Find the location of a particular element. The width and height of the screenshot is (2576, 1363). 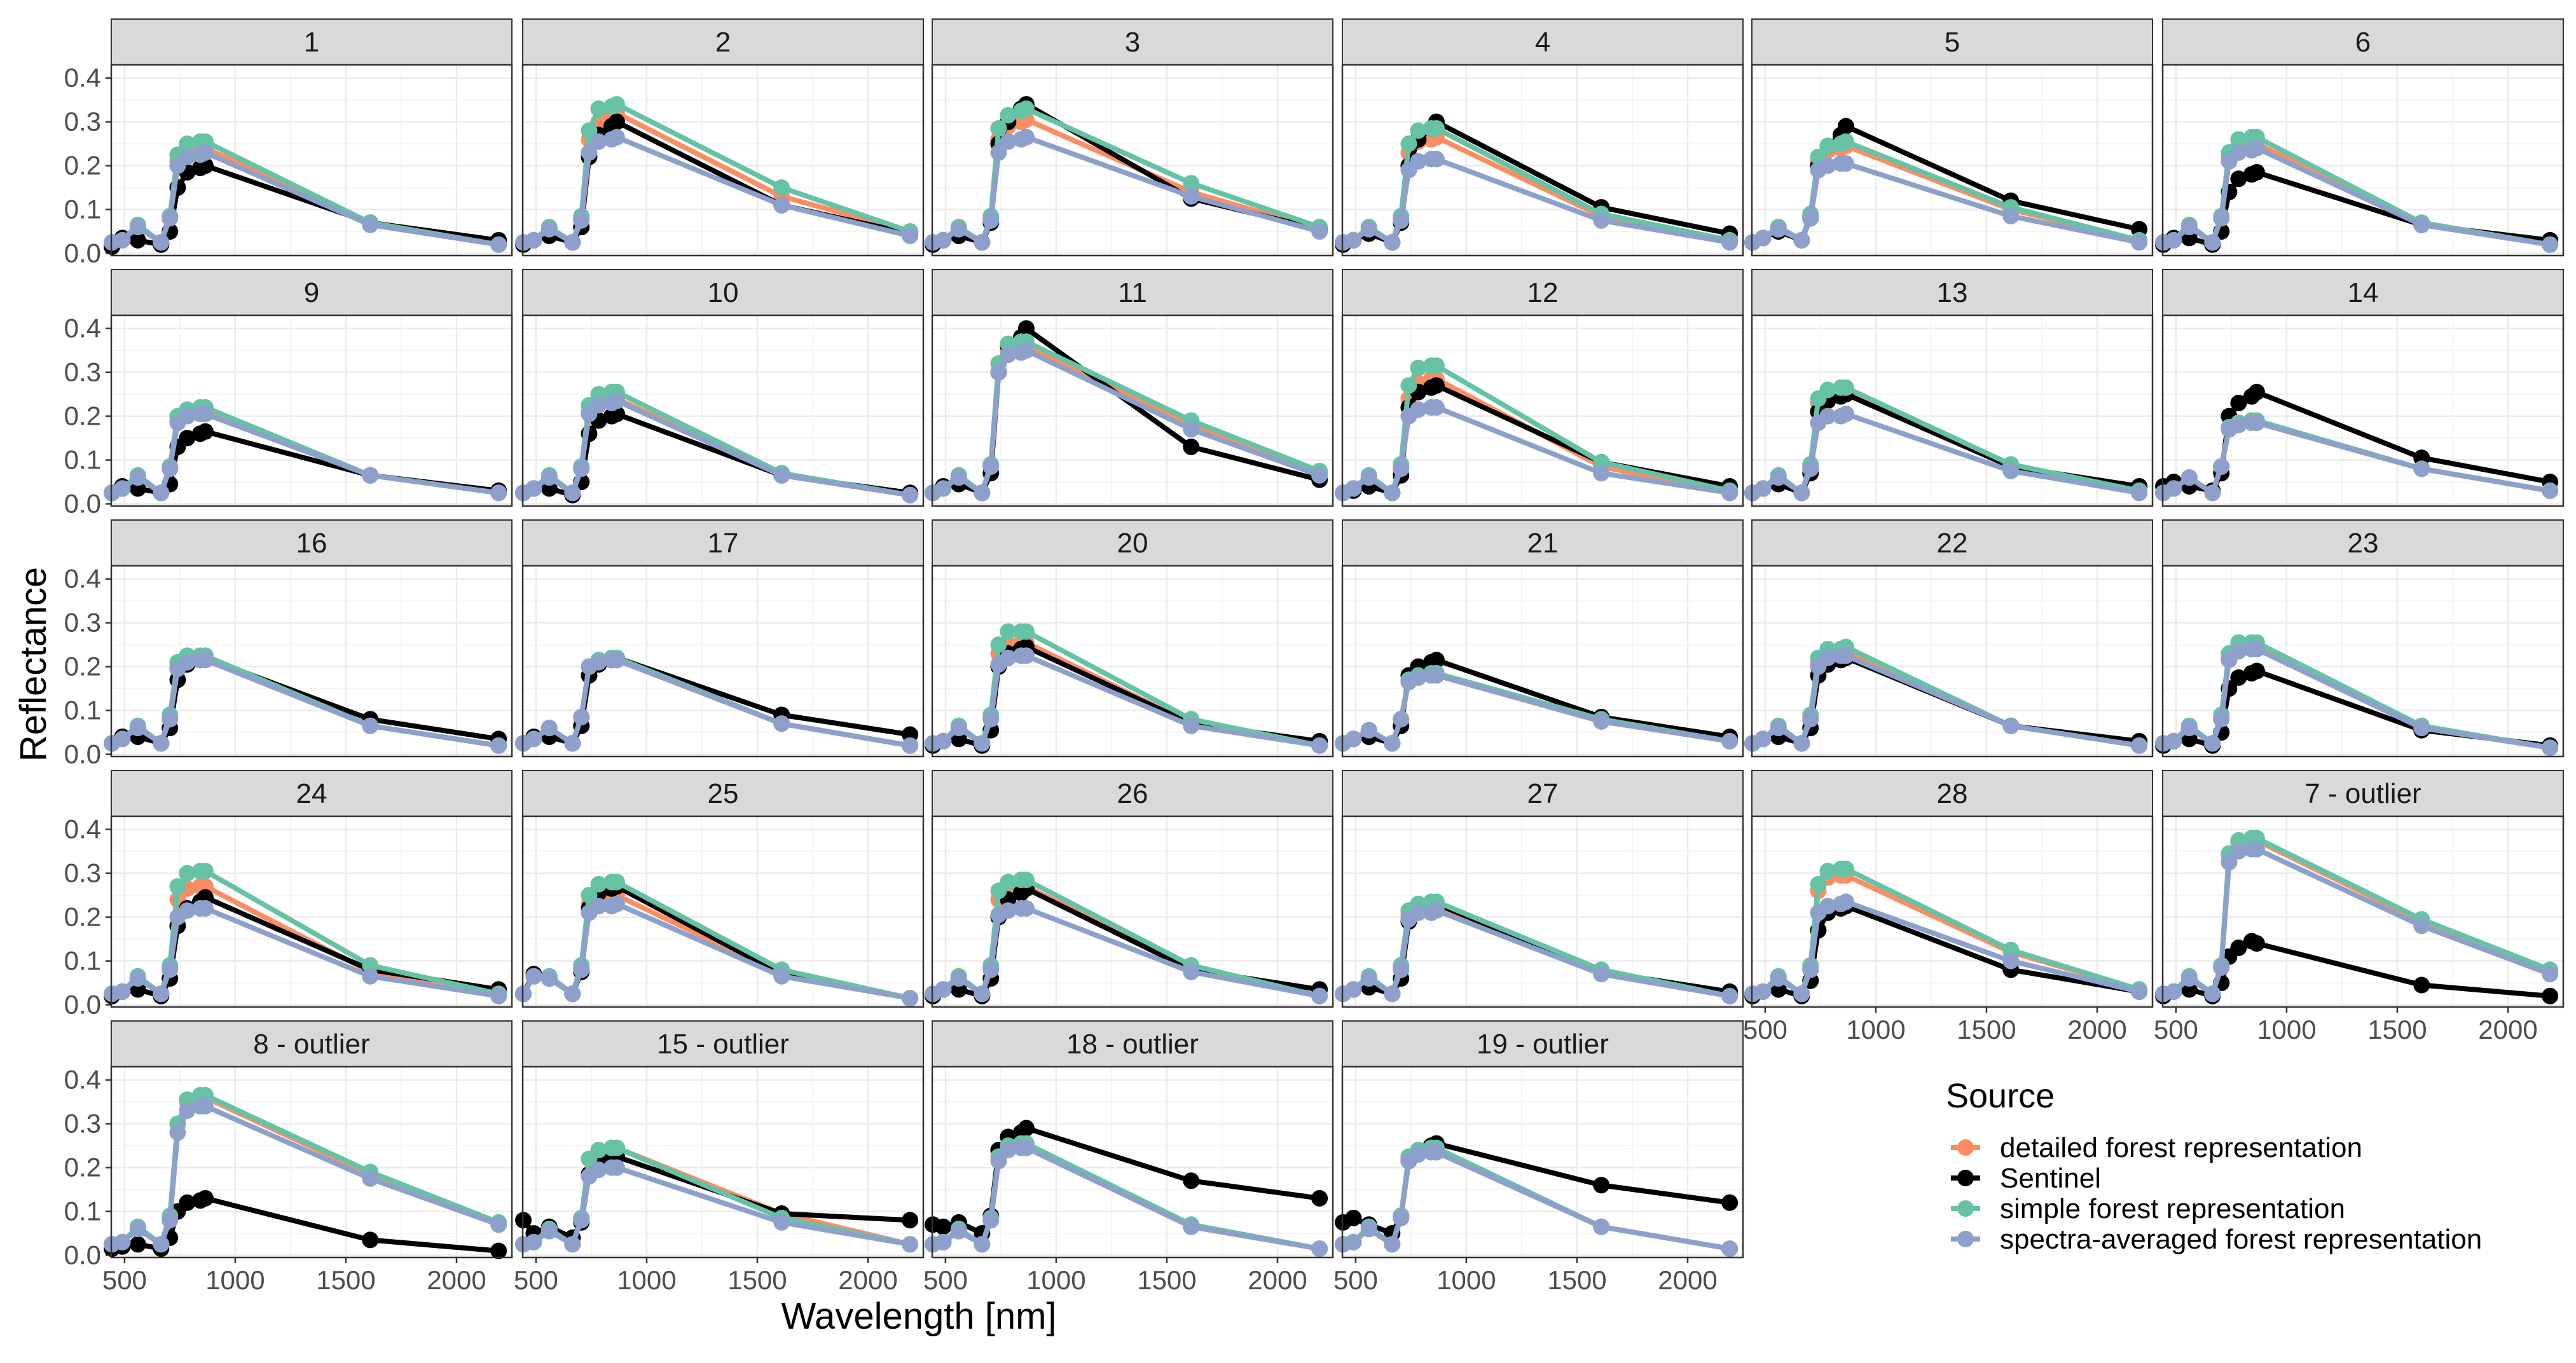

y-tick-label: 0.4 is located at coordinates (82, 579).